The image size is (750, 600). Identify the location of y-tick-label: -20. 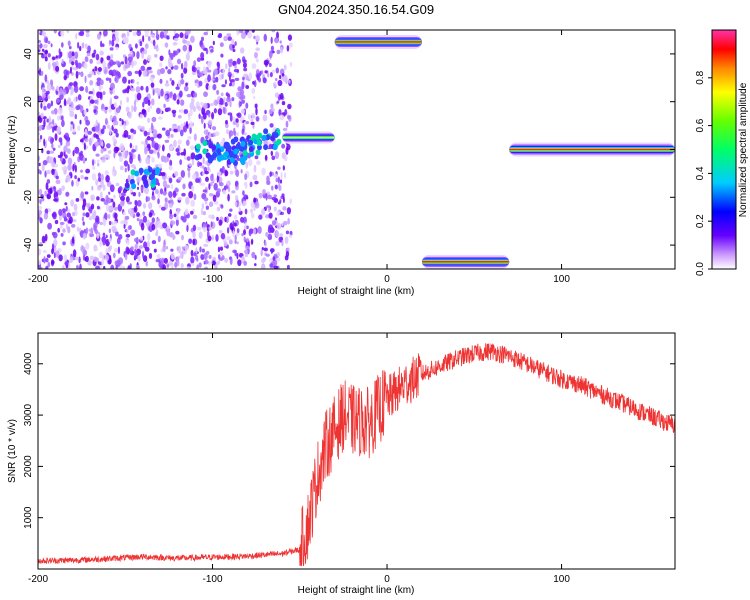
(28, 197).